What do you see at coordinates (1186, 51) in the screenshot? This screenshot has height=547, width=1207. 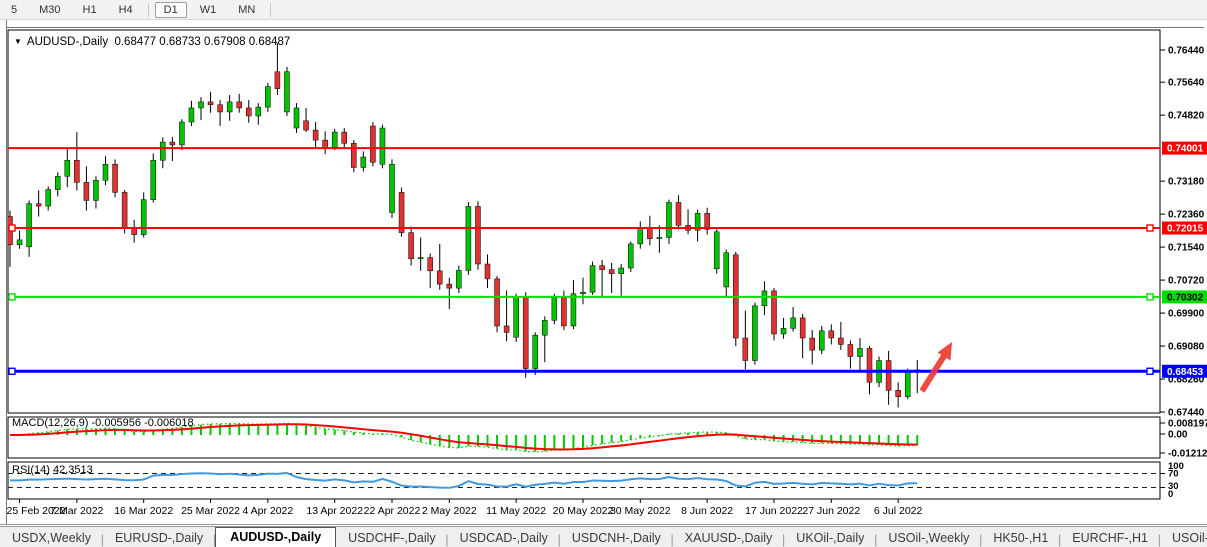 I see `price-axis-label: 0.76440` at bounding box center [1186, 51].